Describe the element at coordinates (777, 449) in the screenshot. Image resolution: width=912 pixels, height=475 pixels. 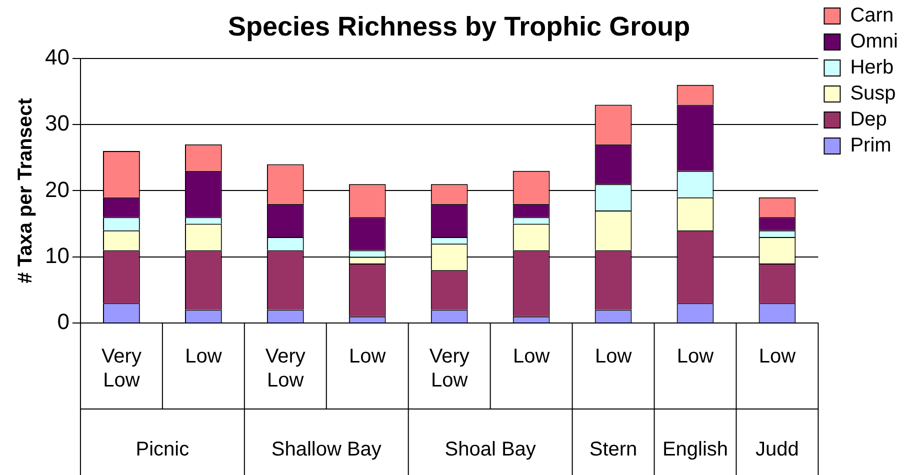
I see `text: Judd` at that location.